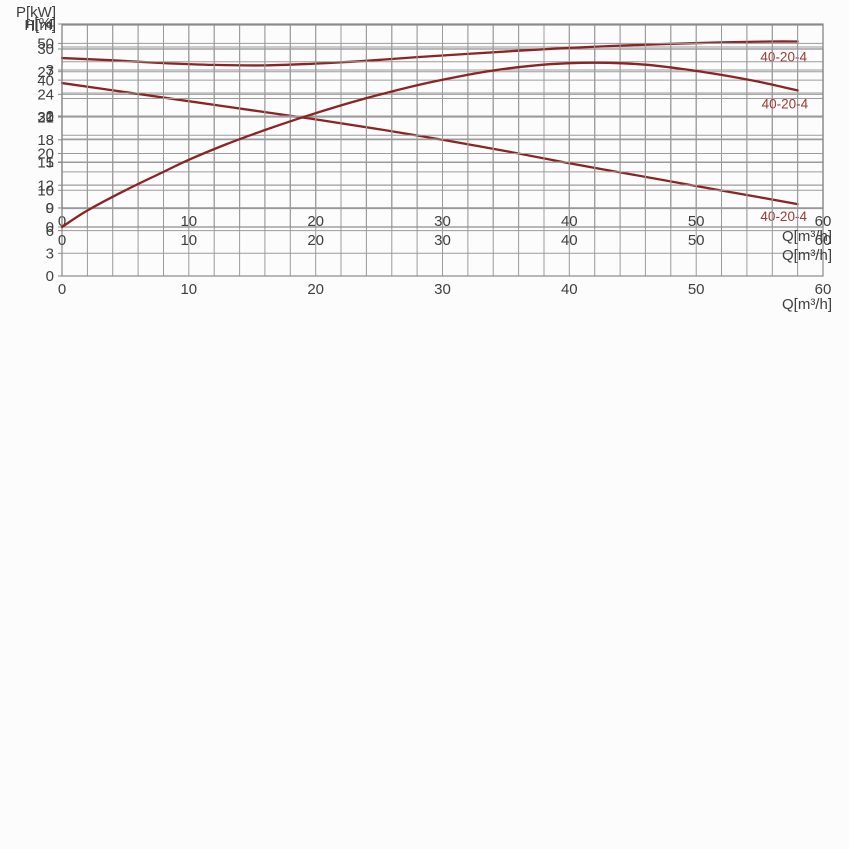  What do you see at coordinates (50, 231) in the screenshot?
I see `y-tick-label: 6` at bounding box center [50, 231].